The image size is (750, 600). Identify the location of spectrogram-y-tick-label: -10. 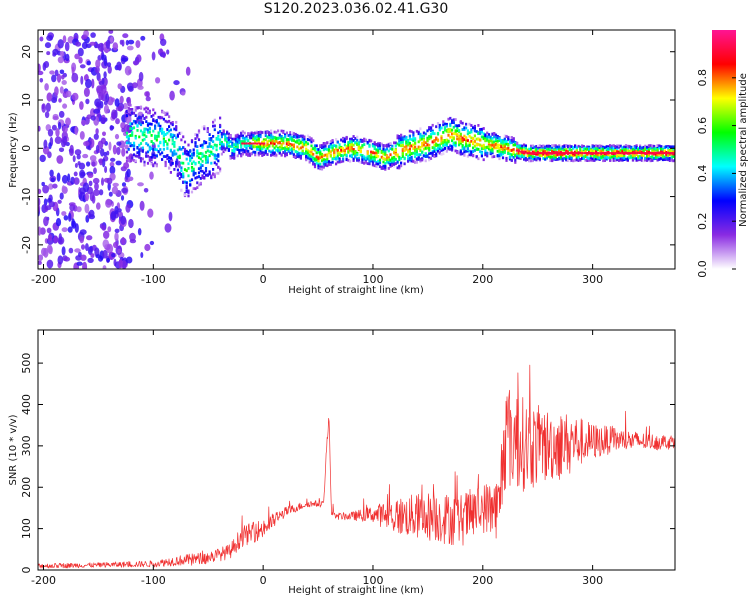
(26, 197).